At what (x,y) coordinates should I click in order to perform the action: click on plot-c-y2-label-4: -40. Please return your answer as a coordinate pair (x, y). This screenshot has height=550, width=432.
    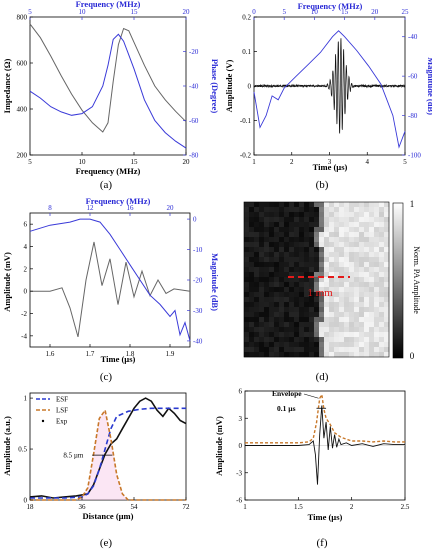
    Looking at the image, I should click on (198, 341).